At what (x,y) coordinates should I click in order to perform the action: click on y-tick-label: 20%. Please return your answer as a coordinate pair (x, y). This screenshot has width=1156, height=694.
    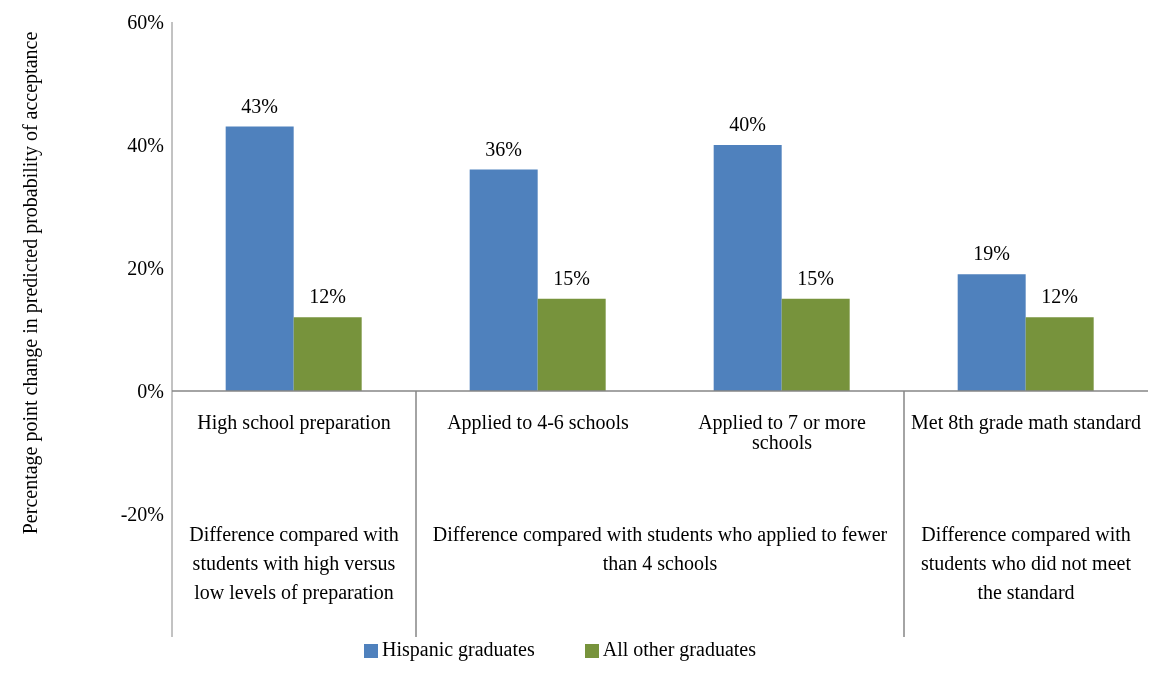
    Looking at the image, I should click on (145, 268).